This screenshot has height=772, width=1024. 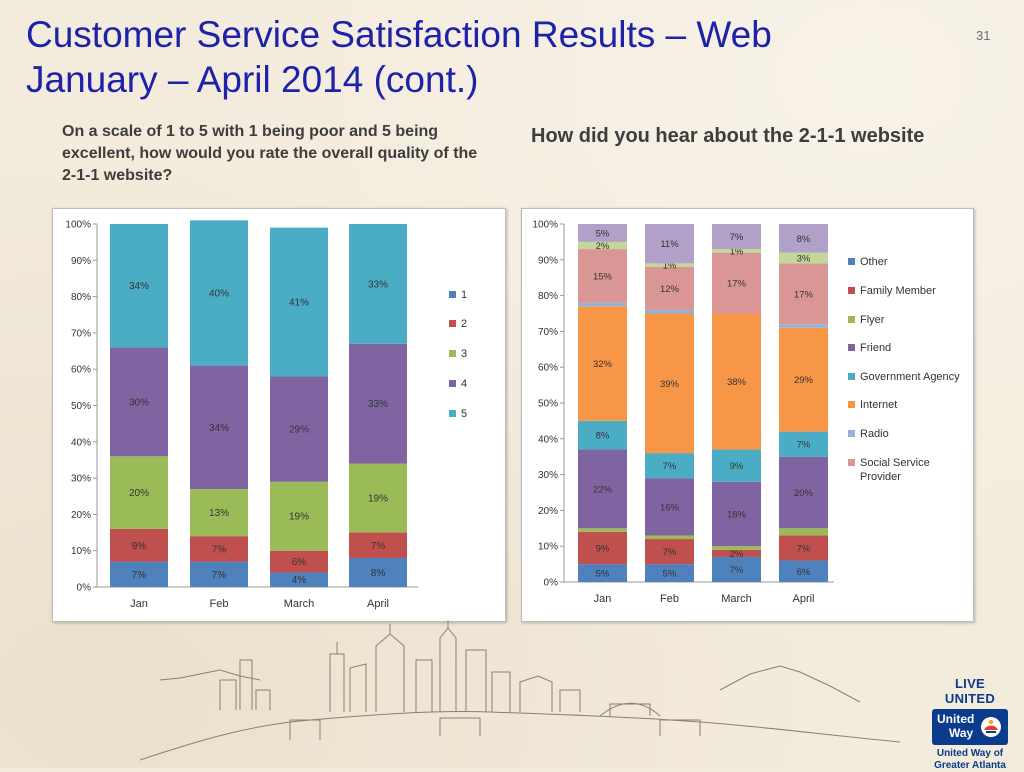 I want to click on legend-label-line: 1, so click(x=464, y=295).